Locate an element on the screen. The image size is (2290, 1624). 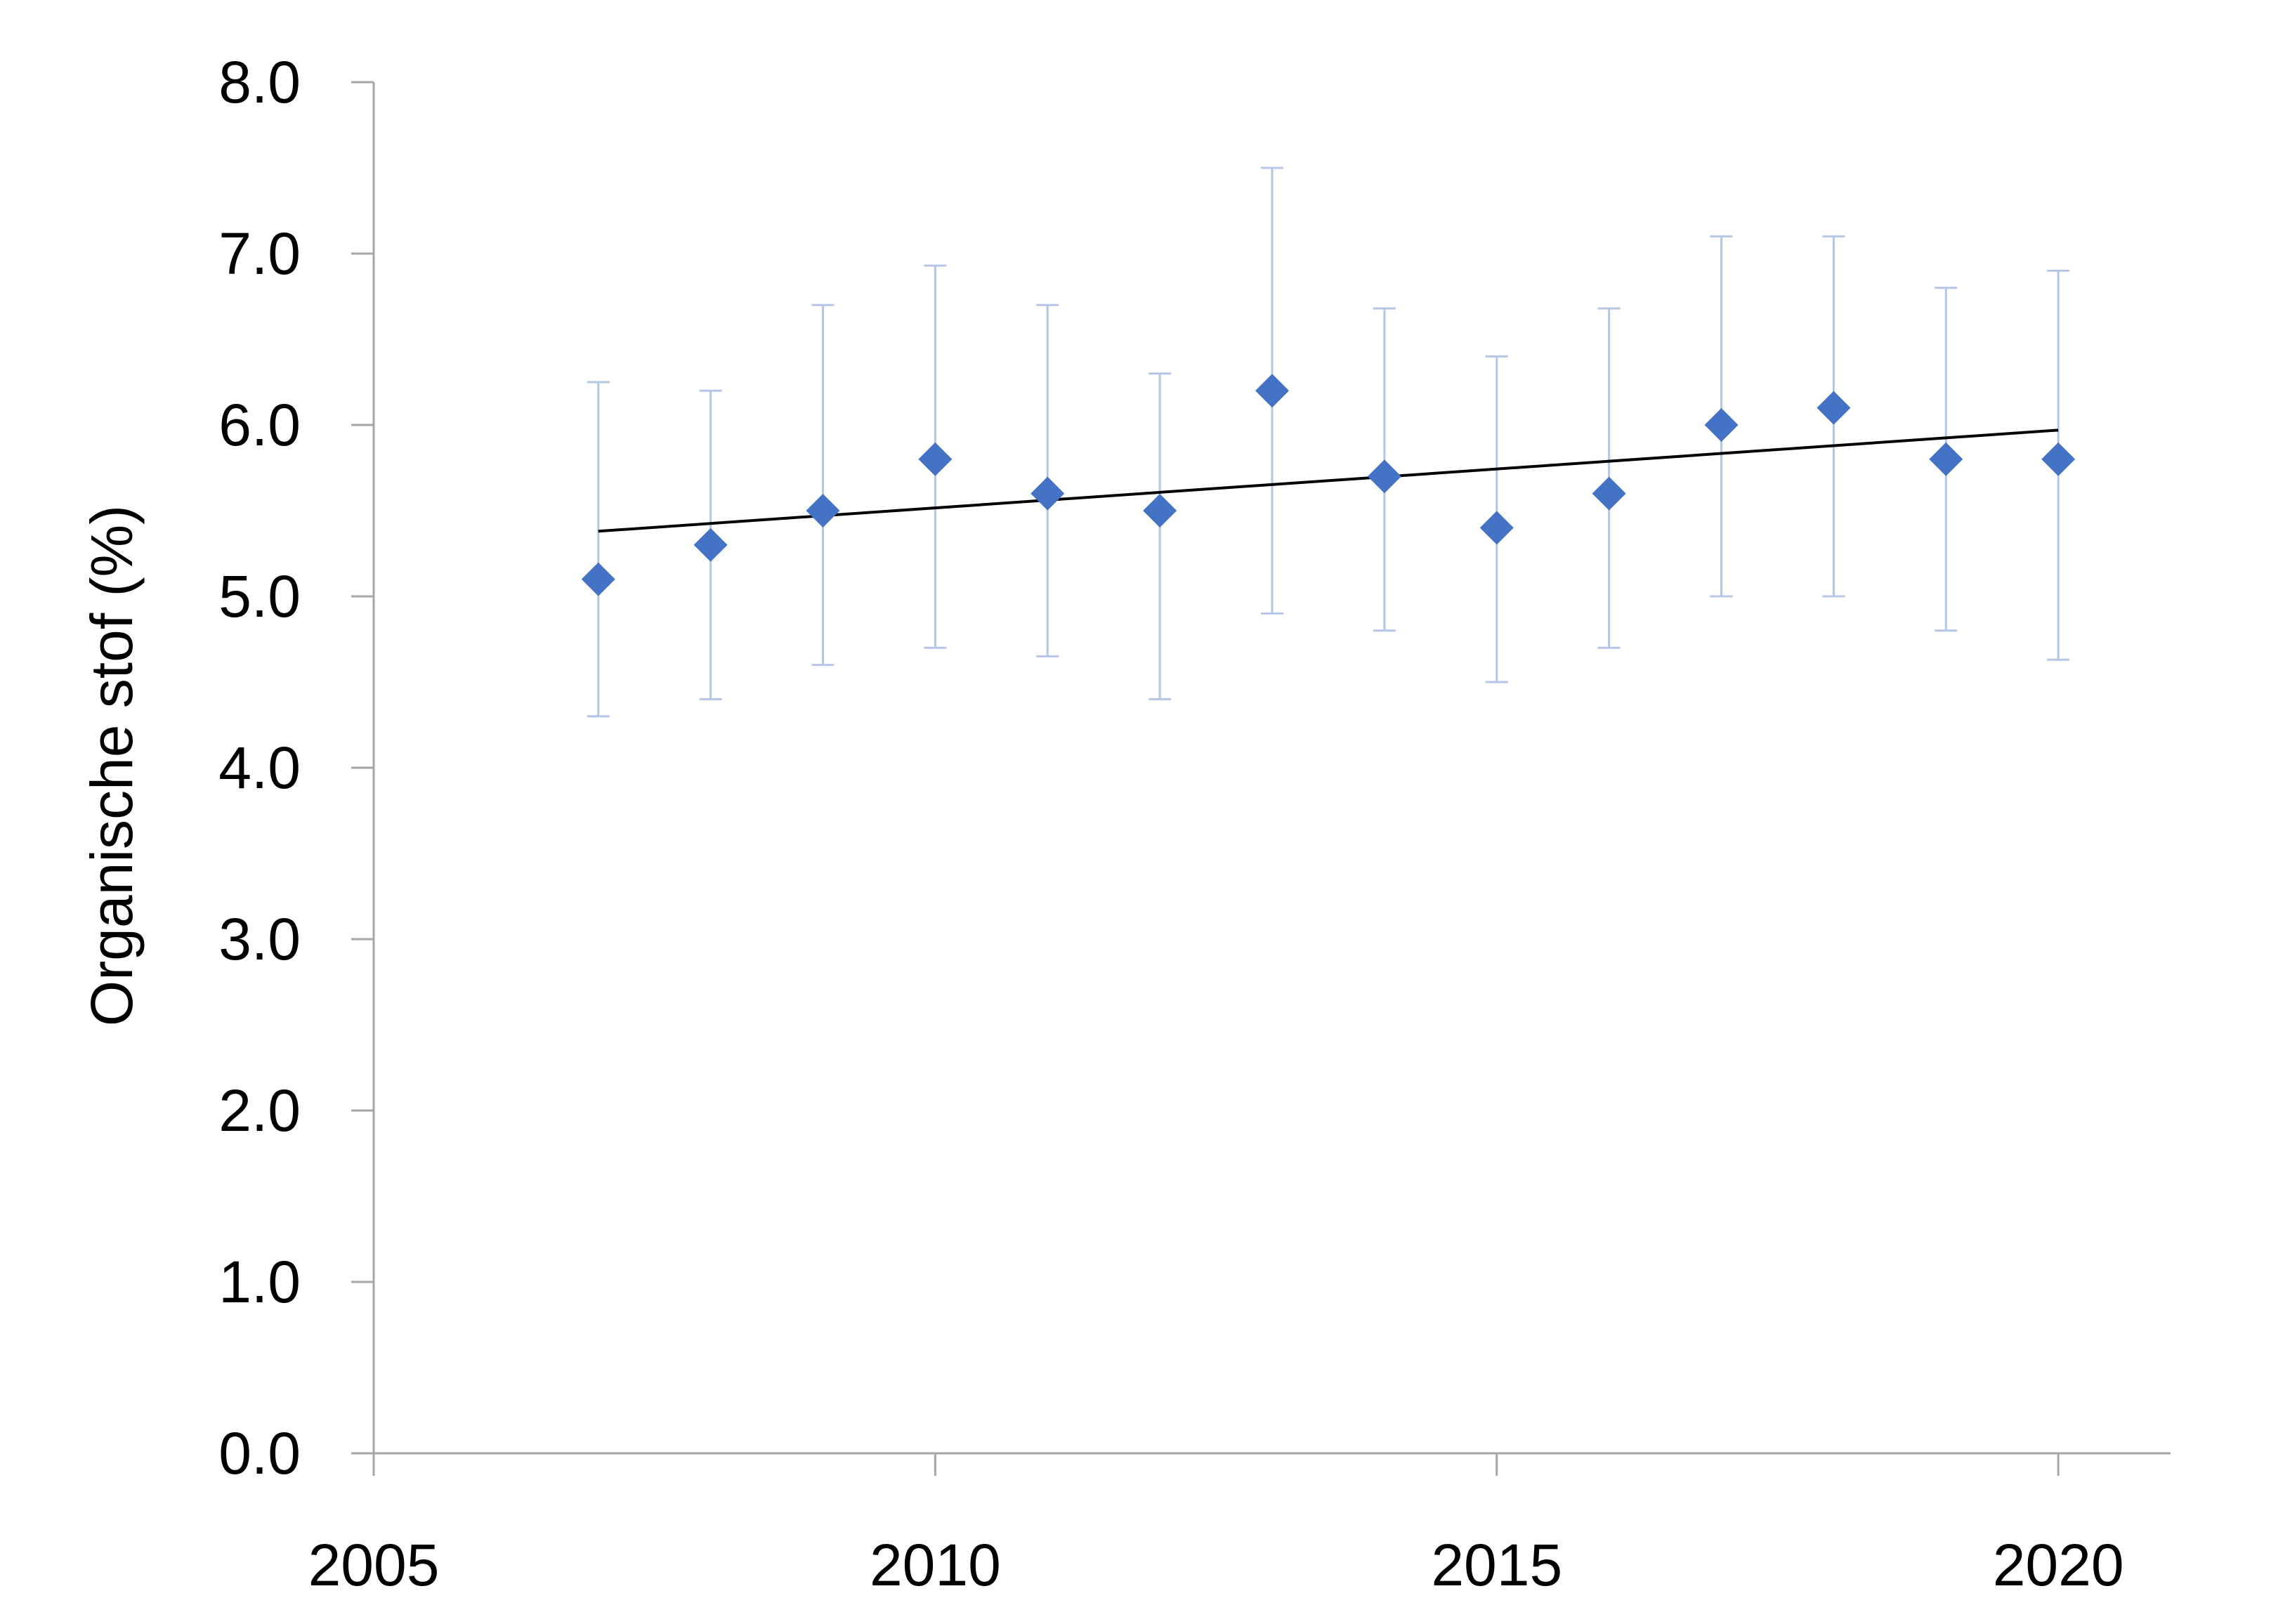
y-axis-title: Organische stof (%) is located at coordinates (112, 765).